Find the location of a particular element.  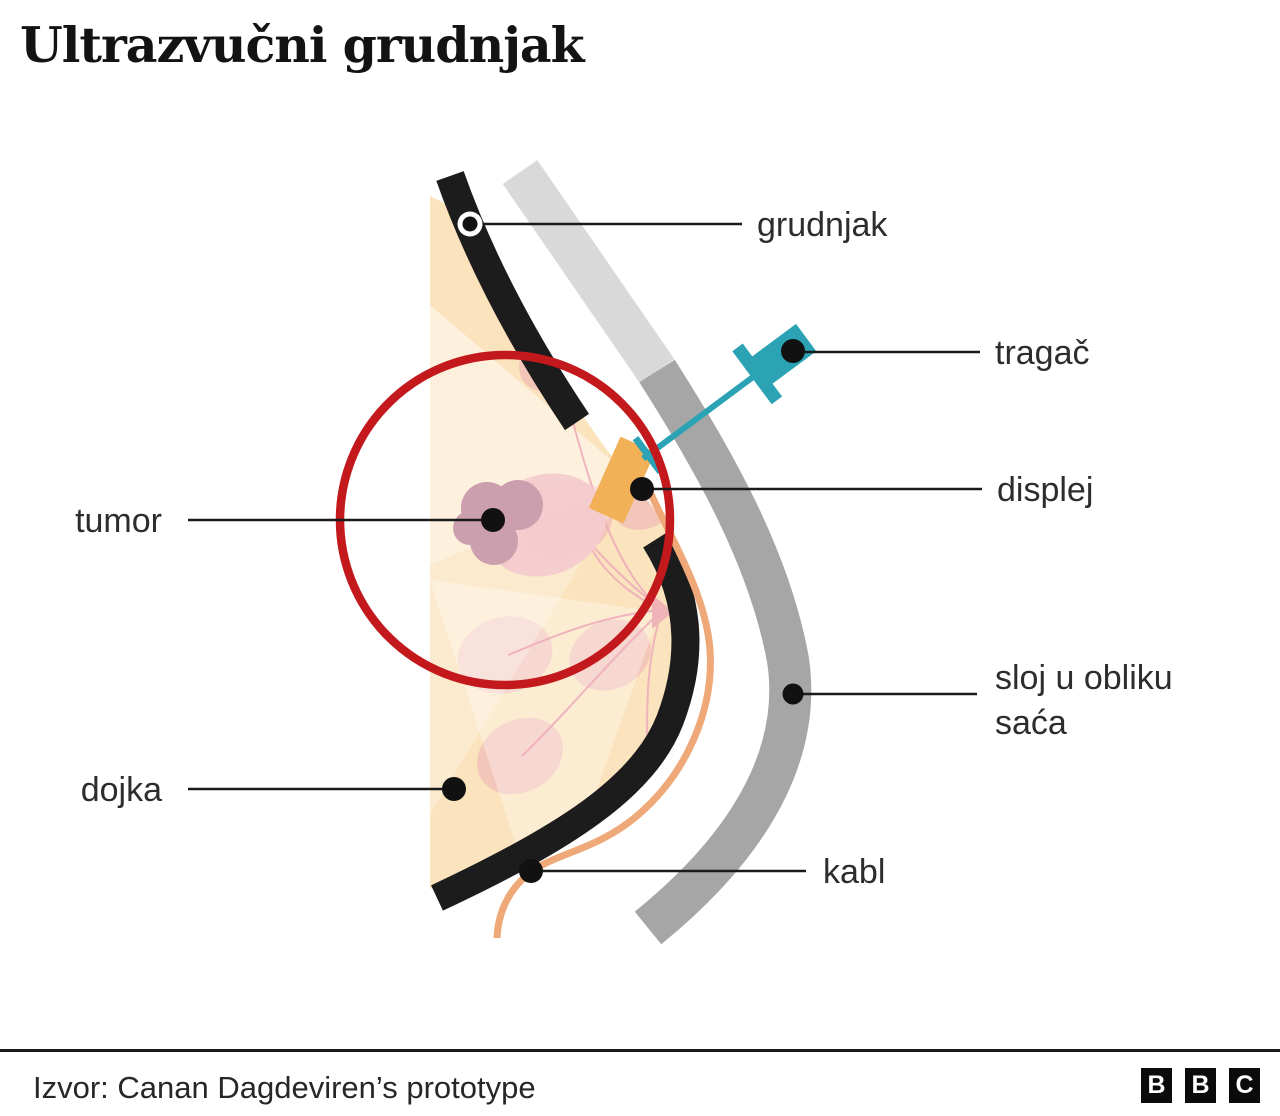

footer-divider is located at coordinates (640, 1050).